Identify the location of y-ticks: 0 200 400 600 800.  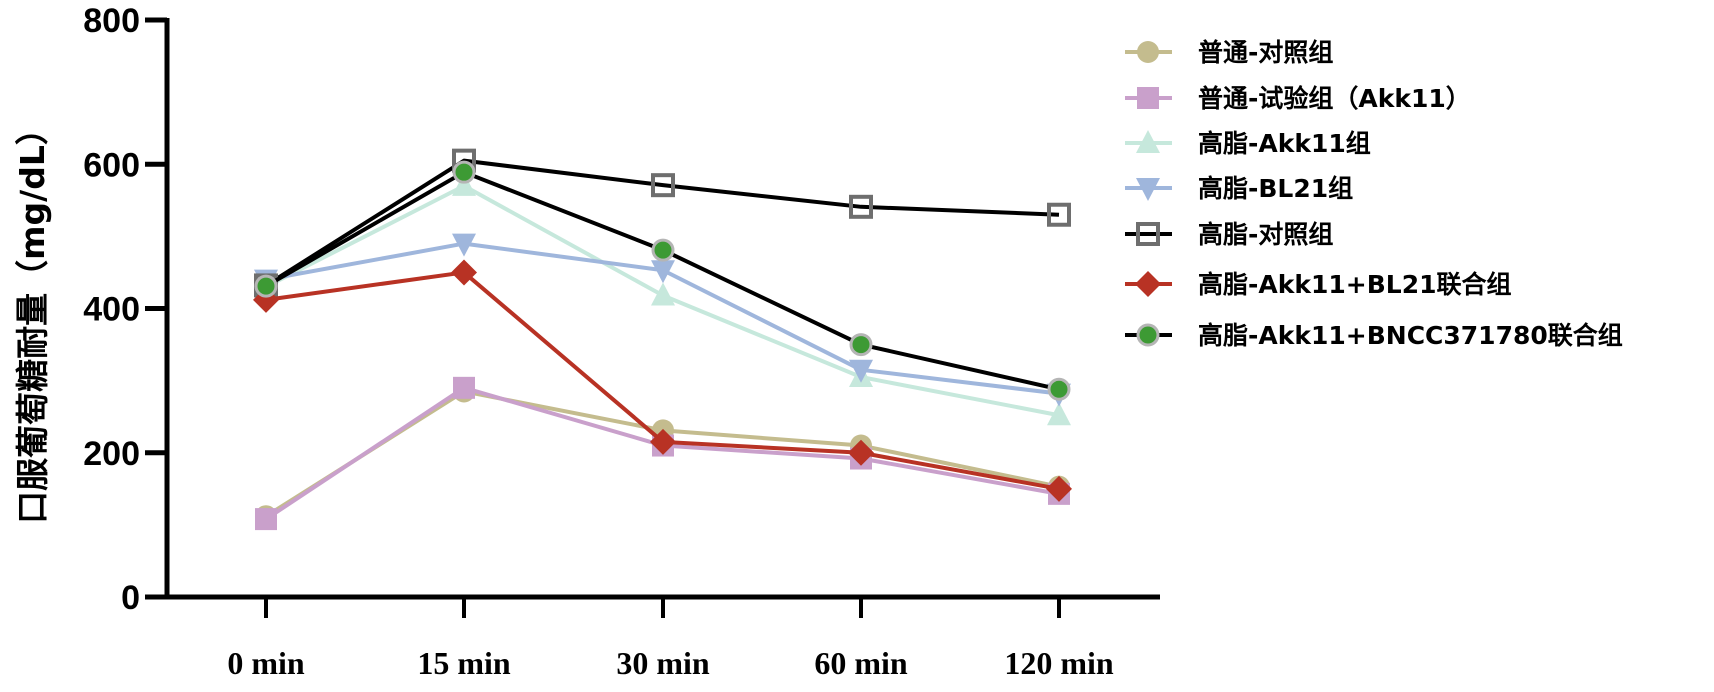
(125, 309).